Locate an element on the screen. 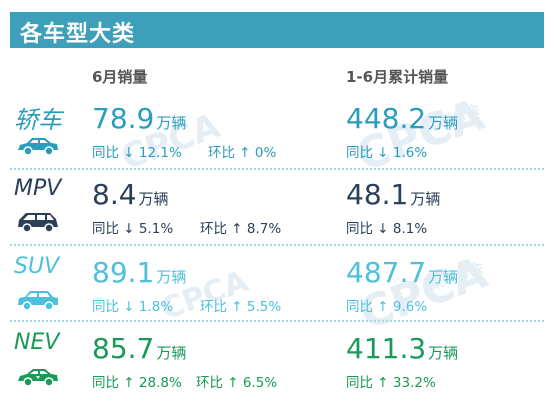  category-label: MPV is located at coordinates (38, 188).